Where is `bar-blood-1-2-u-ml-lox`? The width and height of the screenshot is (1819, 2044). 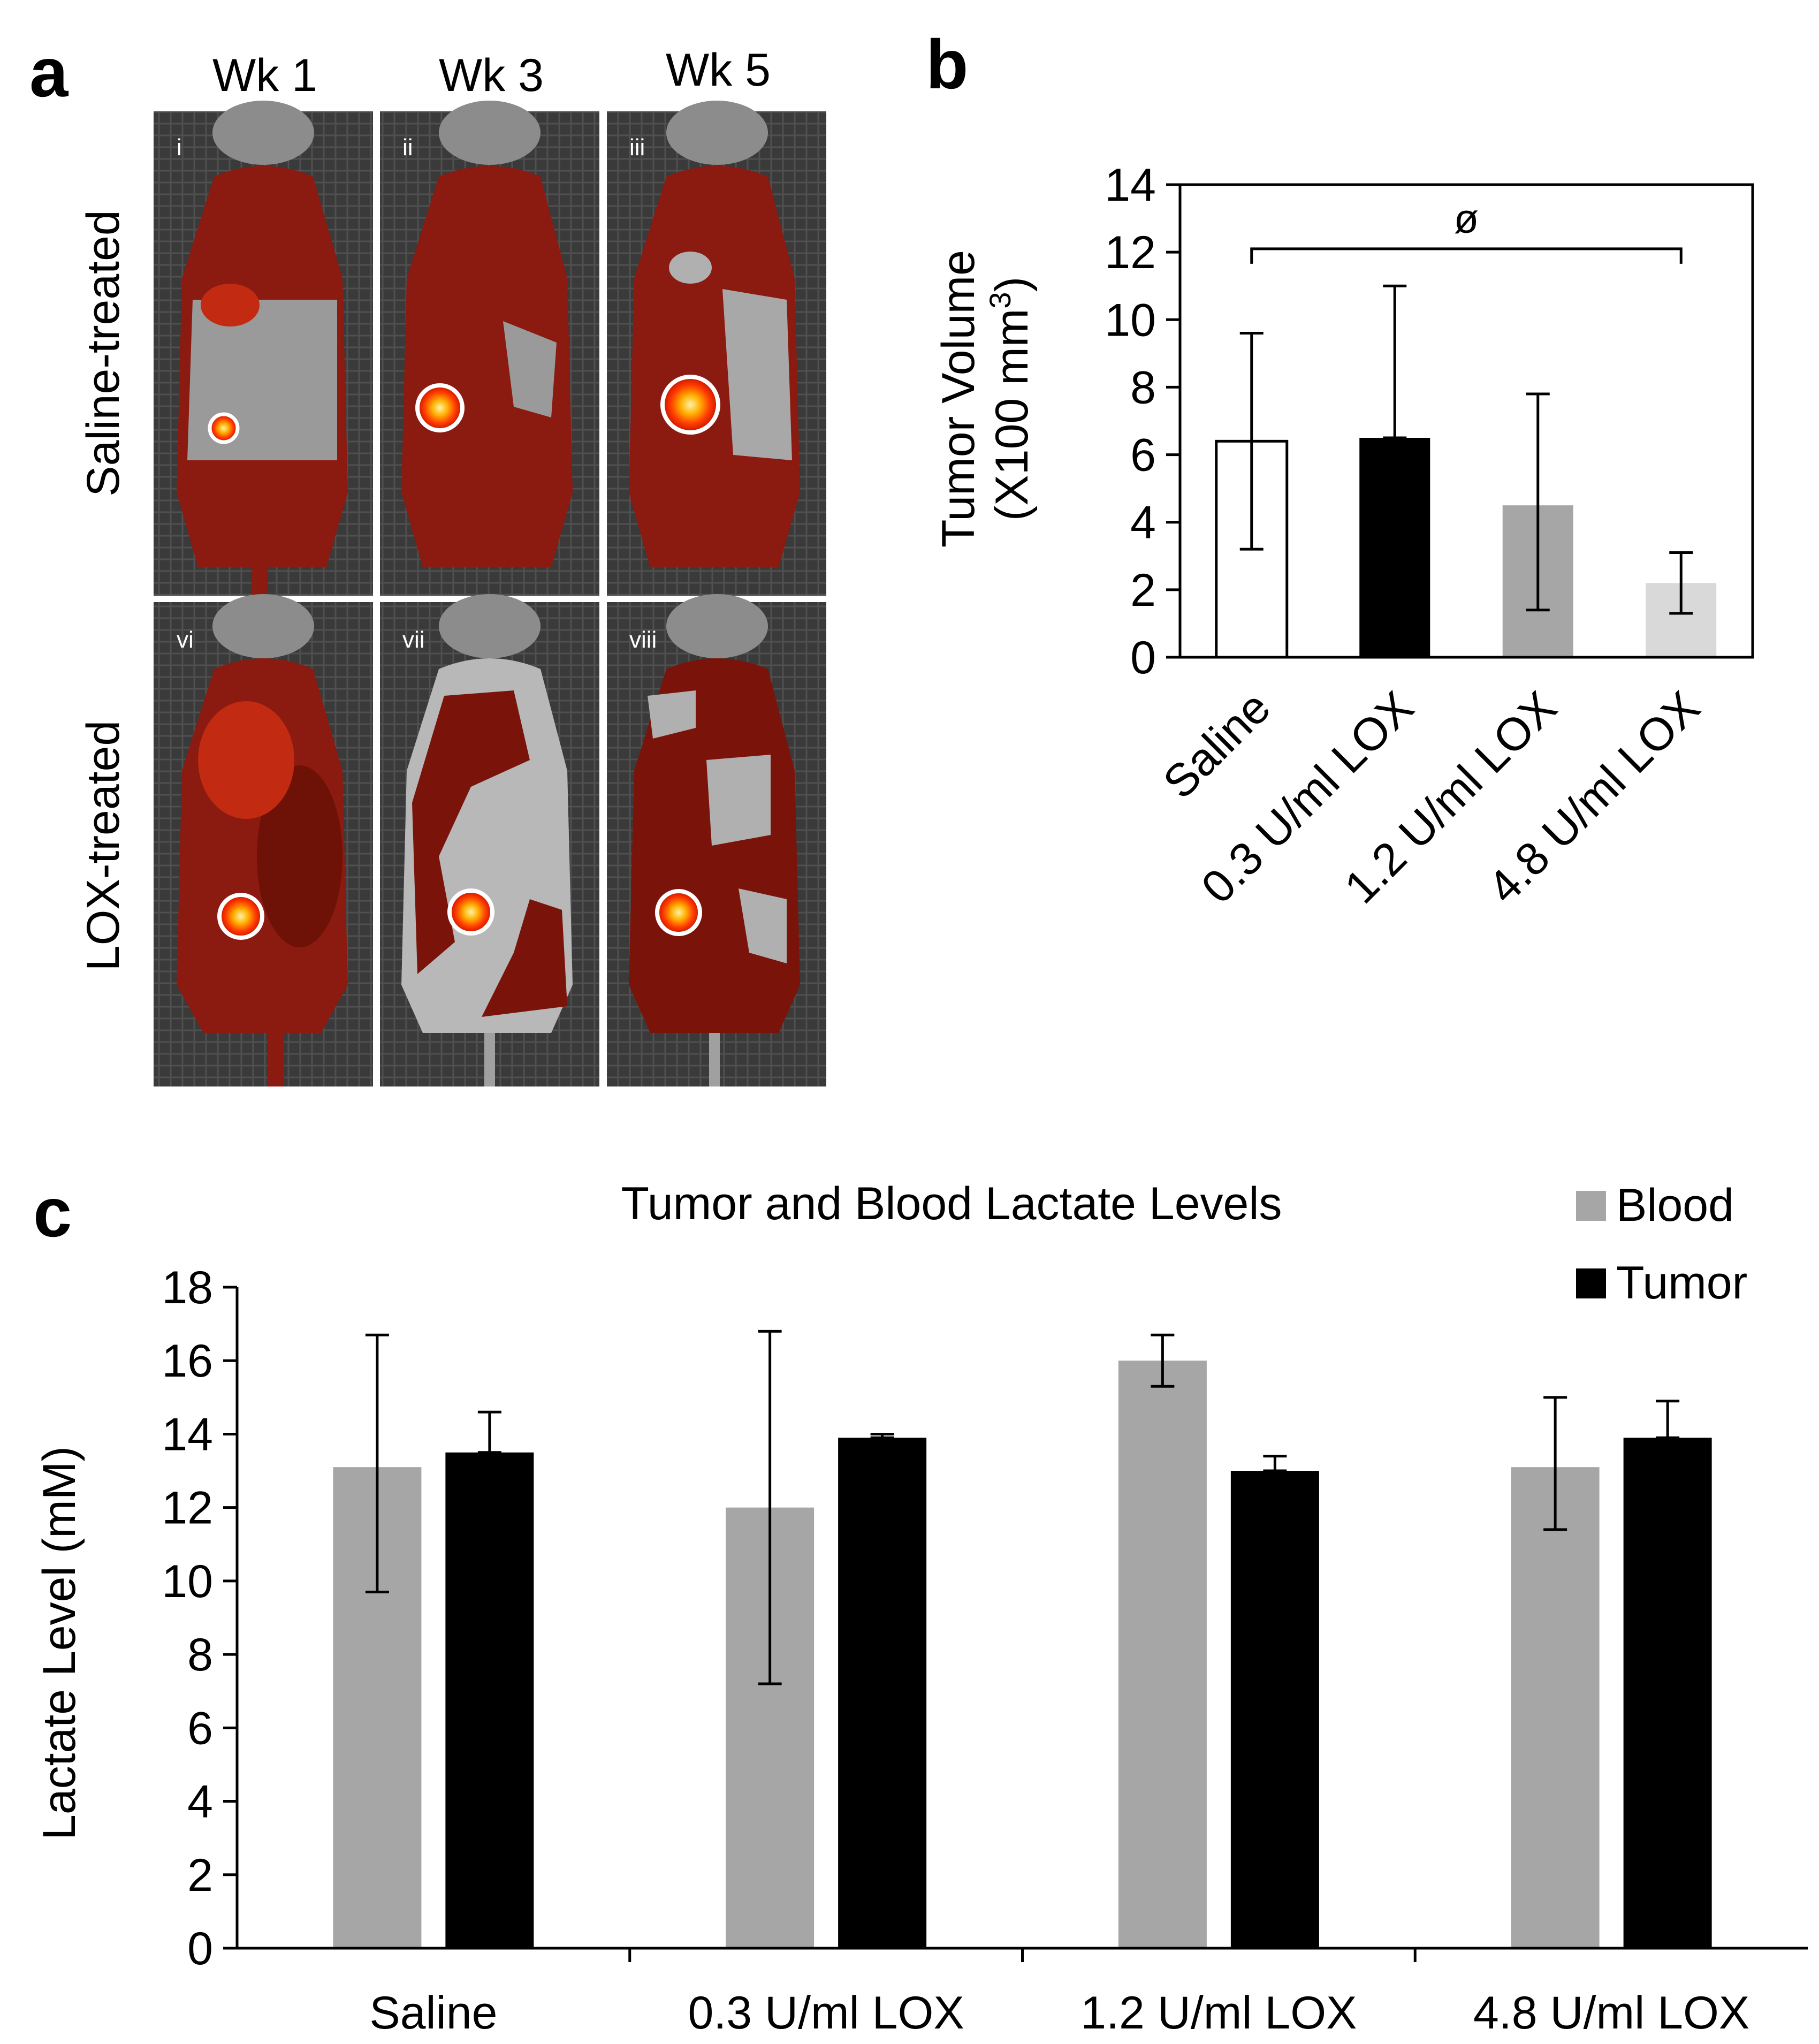 bar-blood-1-2-u-ml-lox is located at coordinates (1162, 1654).